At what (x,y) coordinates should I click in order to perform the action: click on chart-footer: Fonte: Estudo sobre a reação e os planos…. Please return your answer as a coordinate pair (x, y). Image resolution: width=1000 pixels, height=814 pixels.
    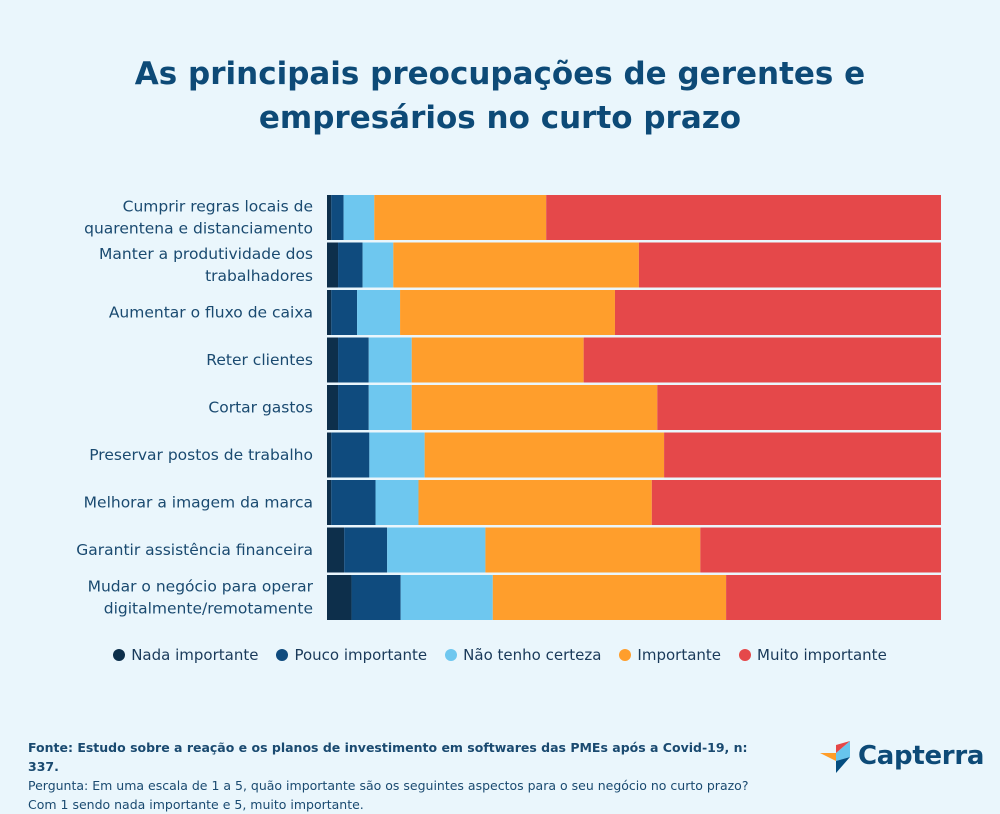
    Looking at the image, I should click on (398, 776).